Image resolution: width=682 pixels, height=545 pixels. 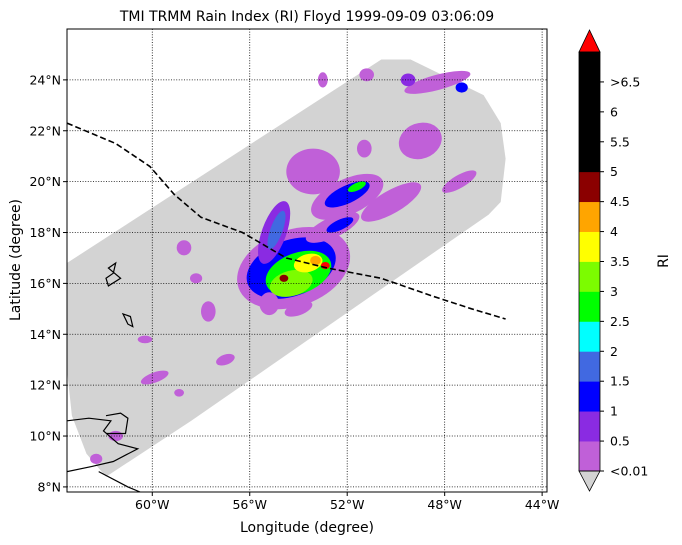 I want to click on colorbar-tick-label: 2.5, so click(x=620, y=321).